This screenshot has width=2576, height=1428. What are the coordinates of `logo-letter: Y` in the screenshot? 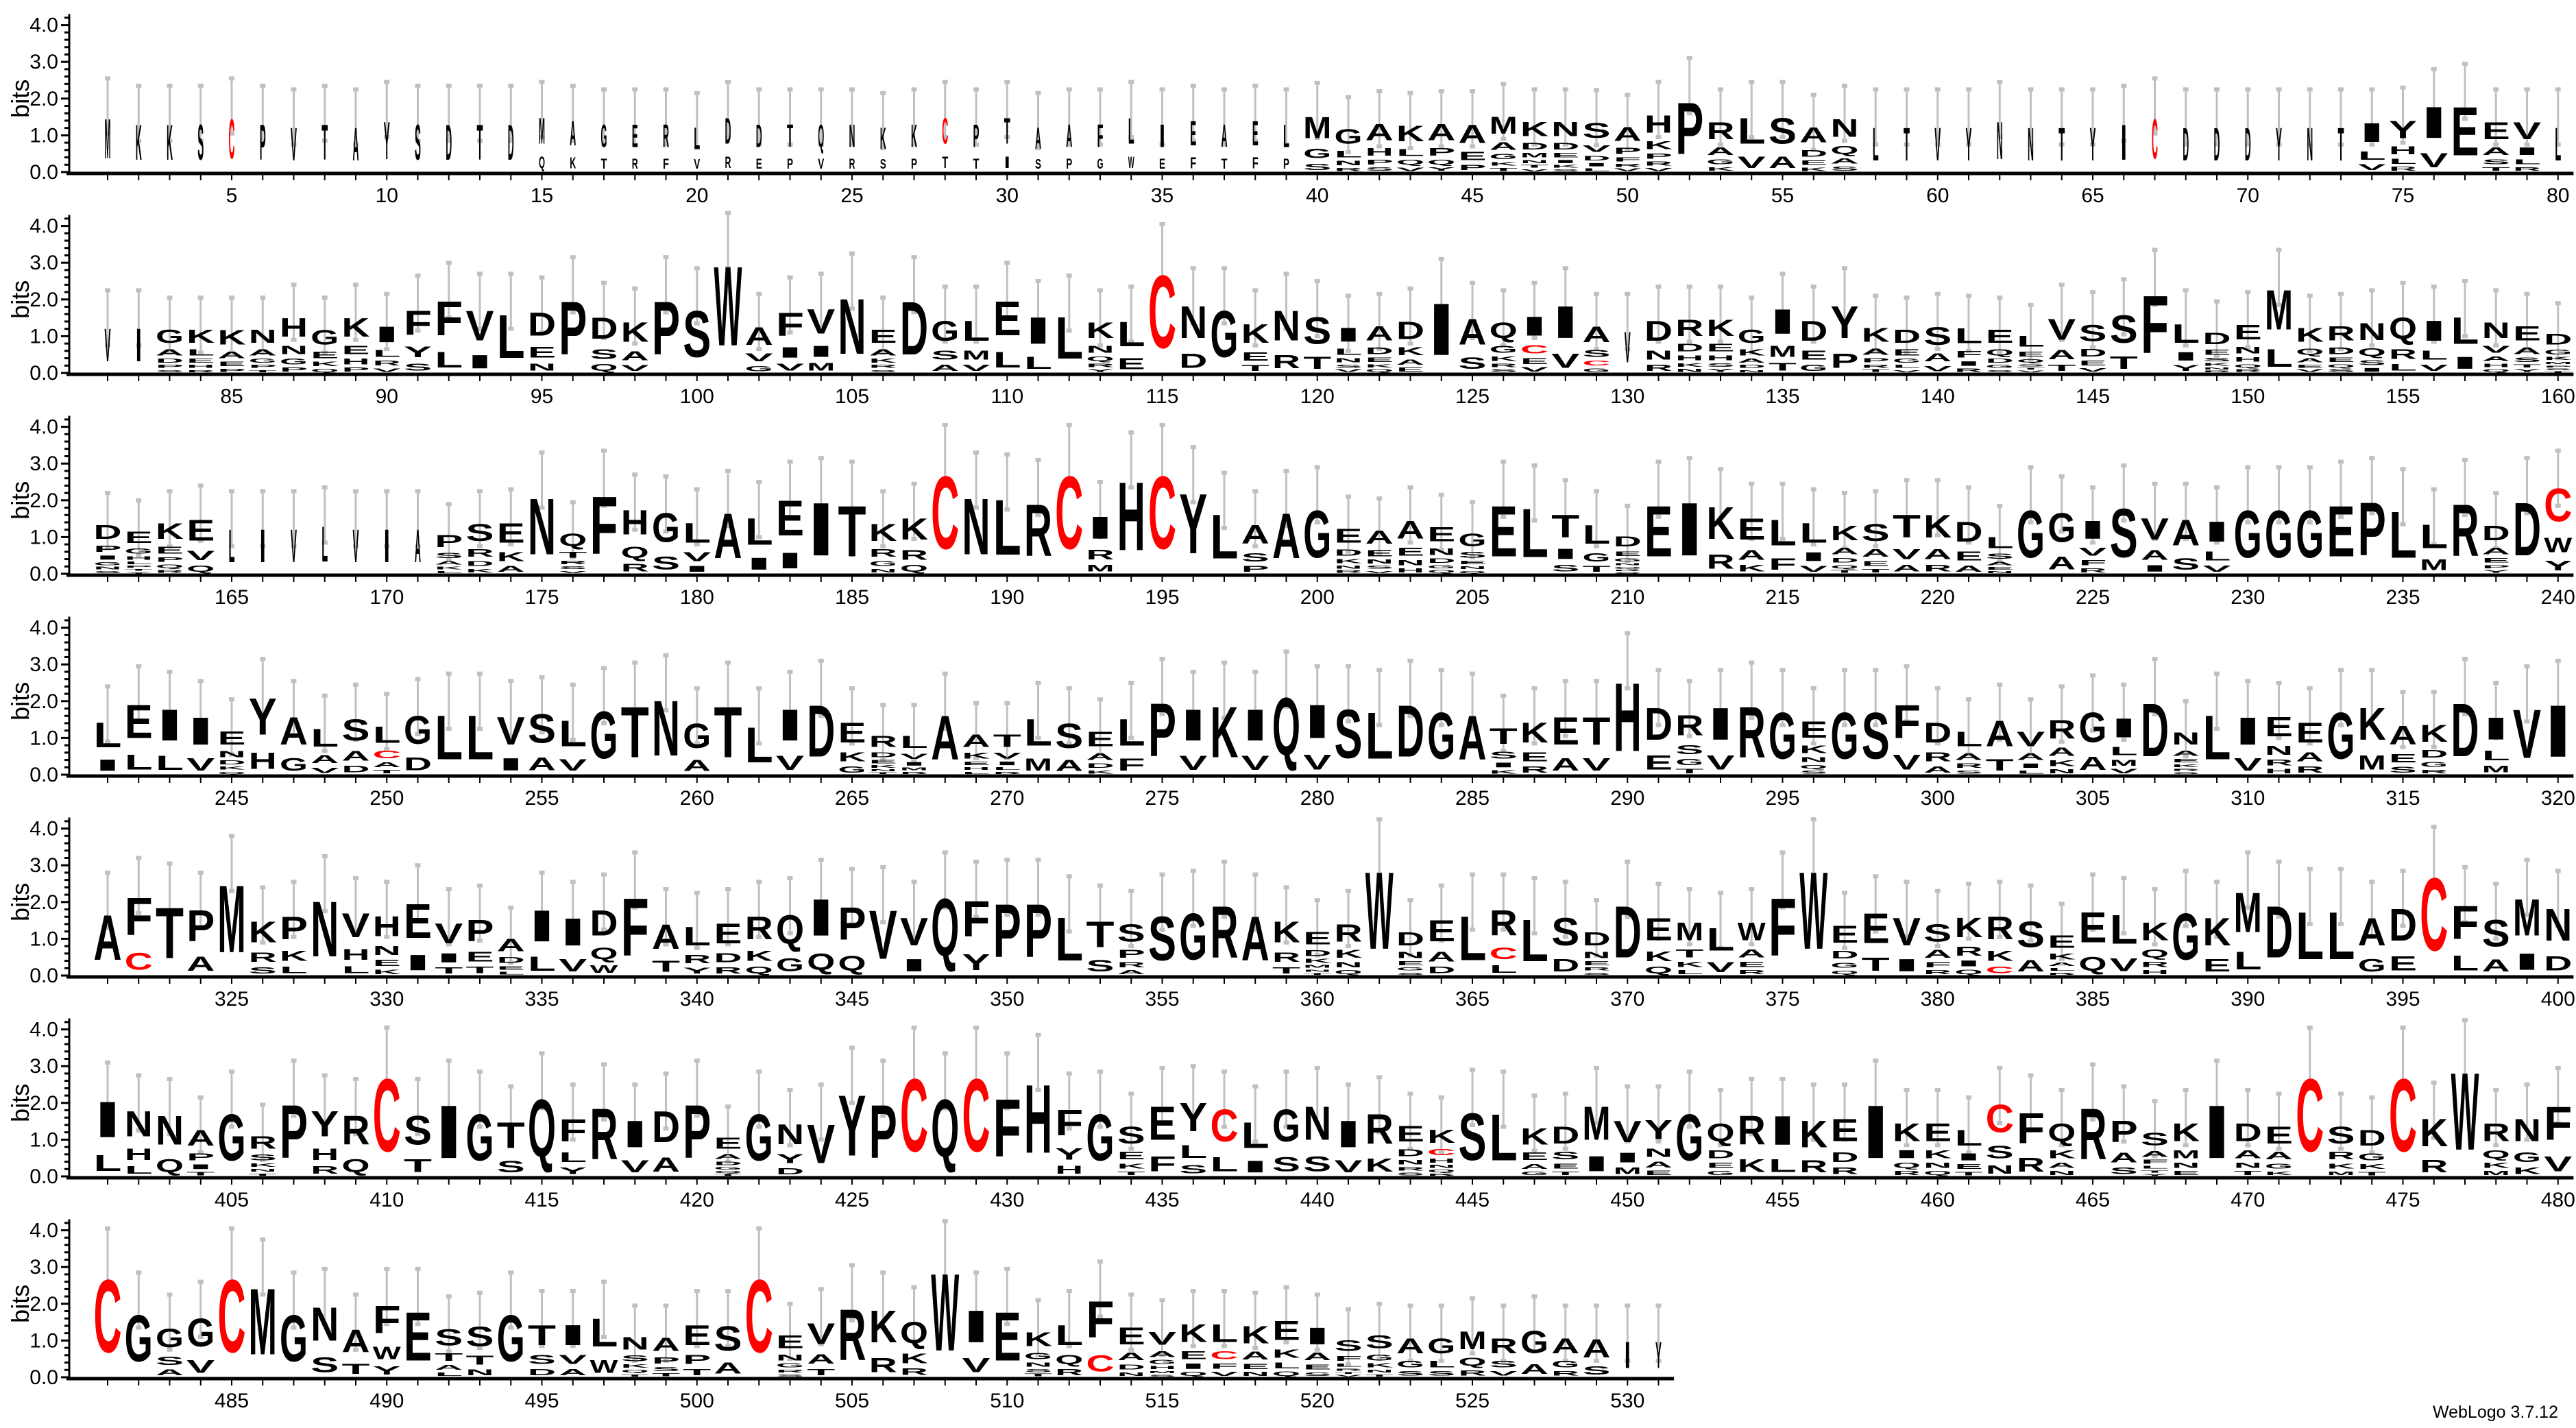 It's located at (387, 141).